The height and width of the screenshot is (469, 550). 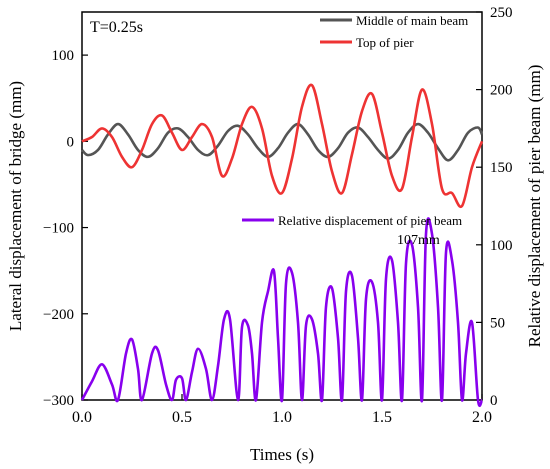 I want to click on x-axis-ticks: 0.0 0.5 1.0 1.5 2.0, so click(x=282, y=410).